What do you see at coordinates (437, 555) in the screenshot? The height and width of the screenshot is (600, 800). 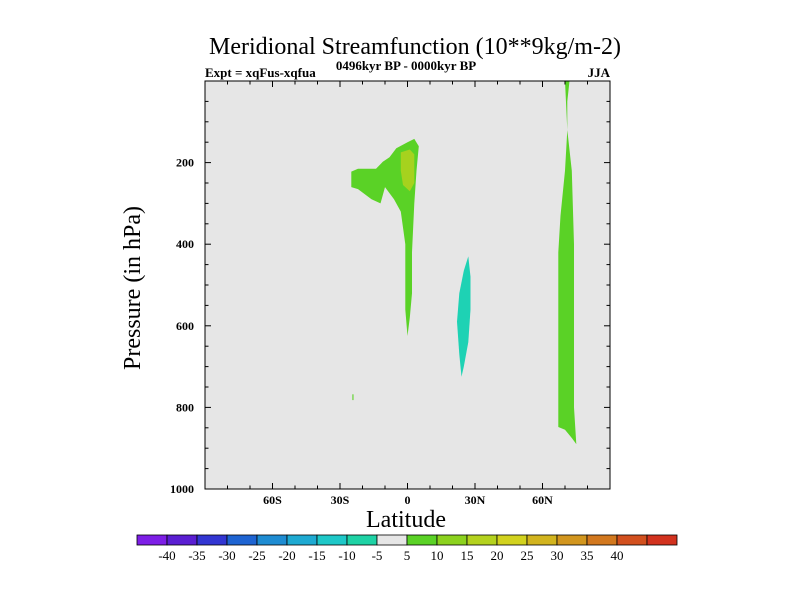 I see `colorbar-label: 10` at bounding box center [437, 555].